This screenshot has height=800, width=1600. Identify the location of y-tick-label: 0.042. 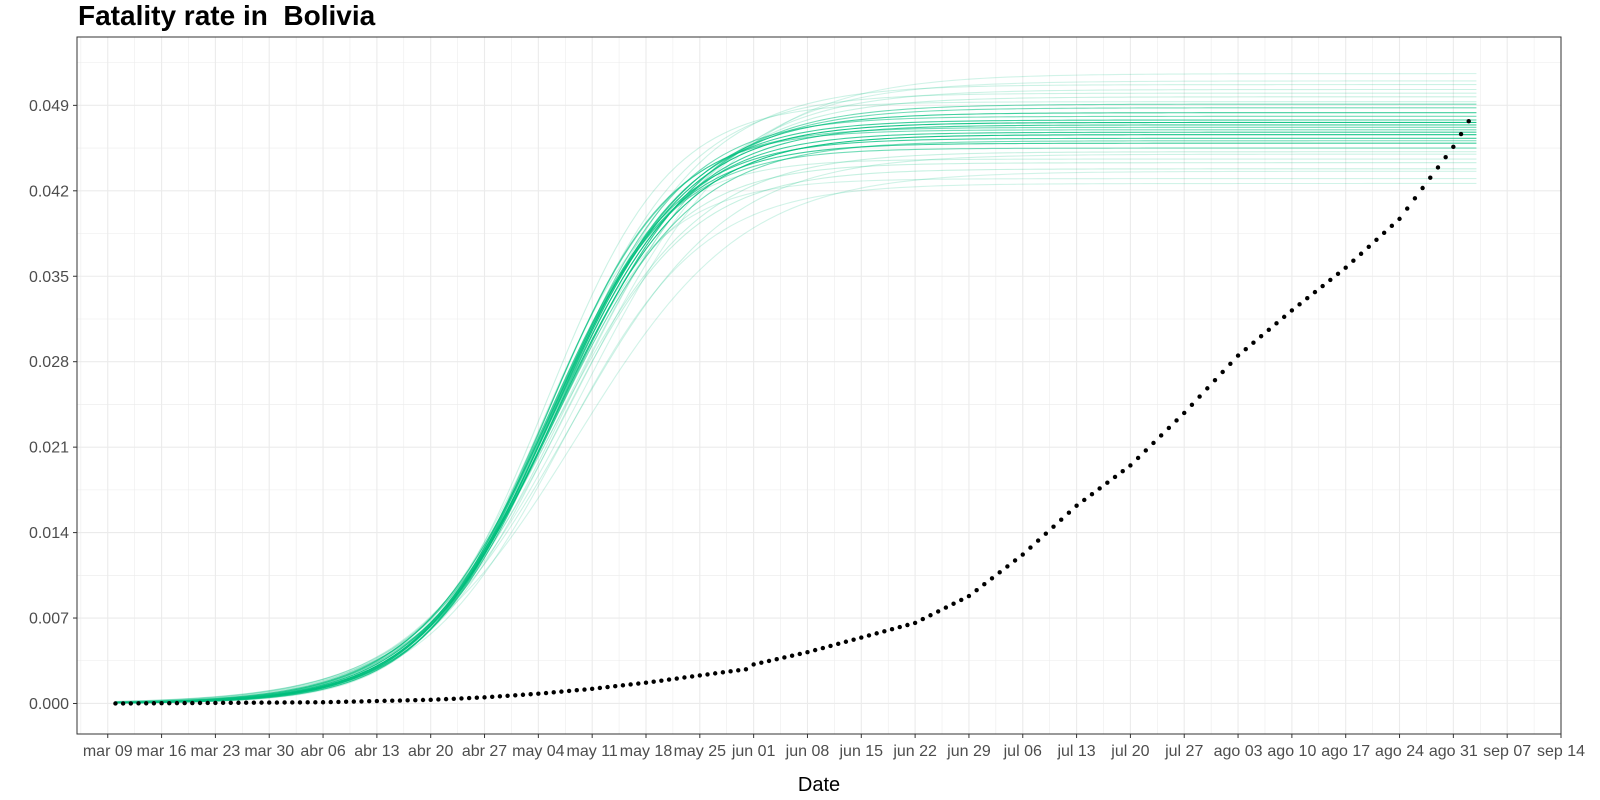
(49, 191).